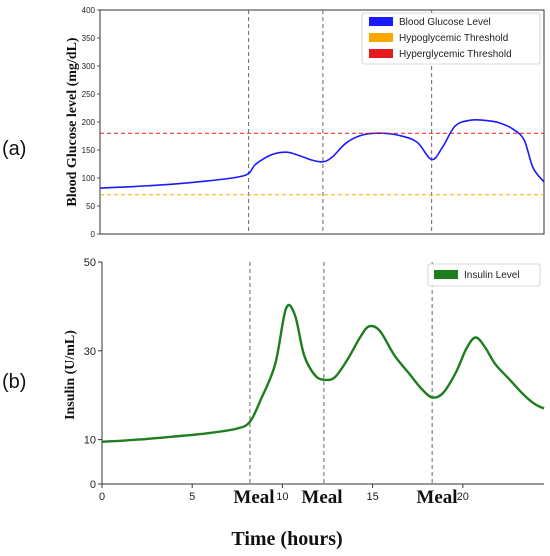  I want to click on glucose-legend-box, so click(451, 38).